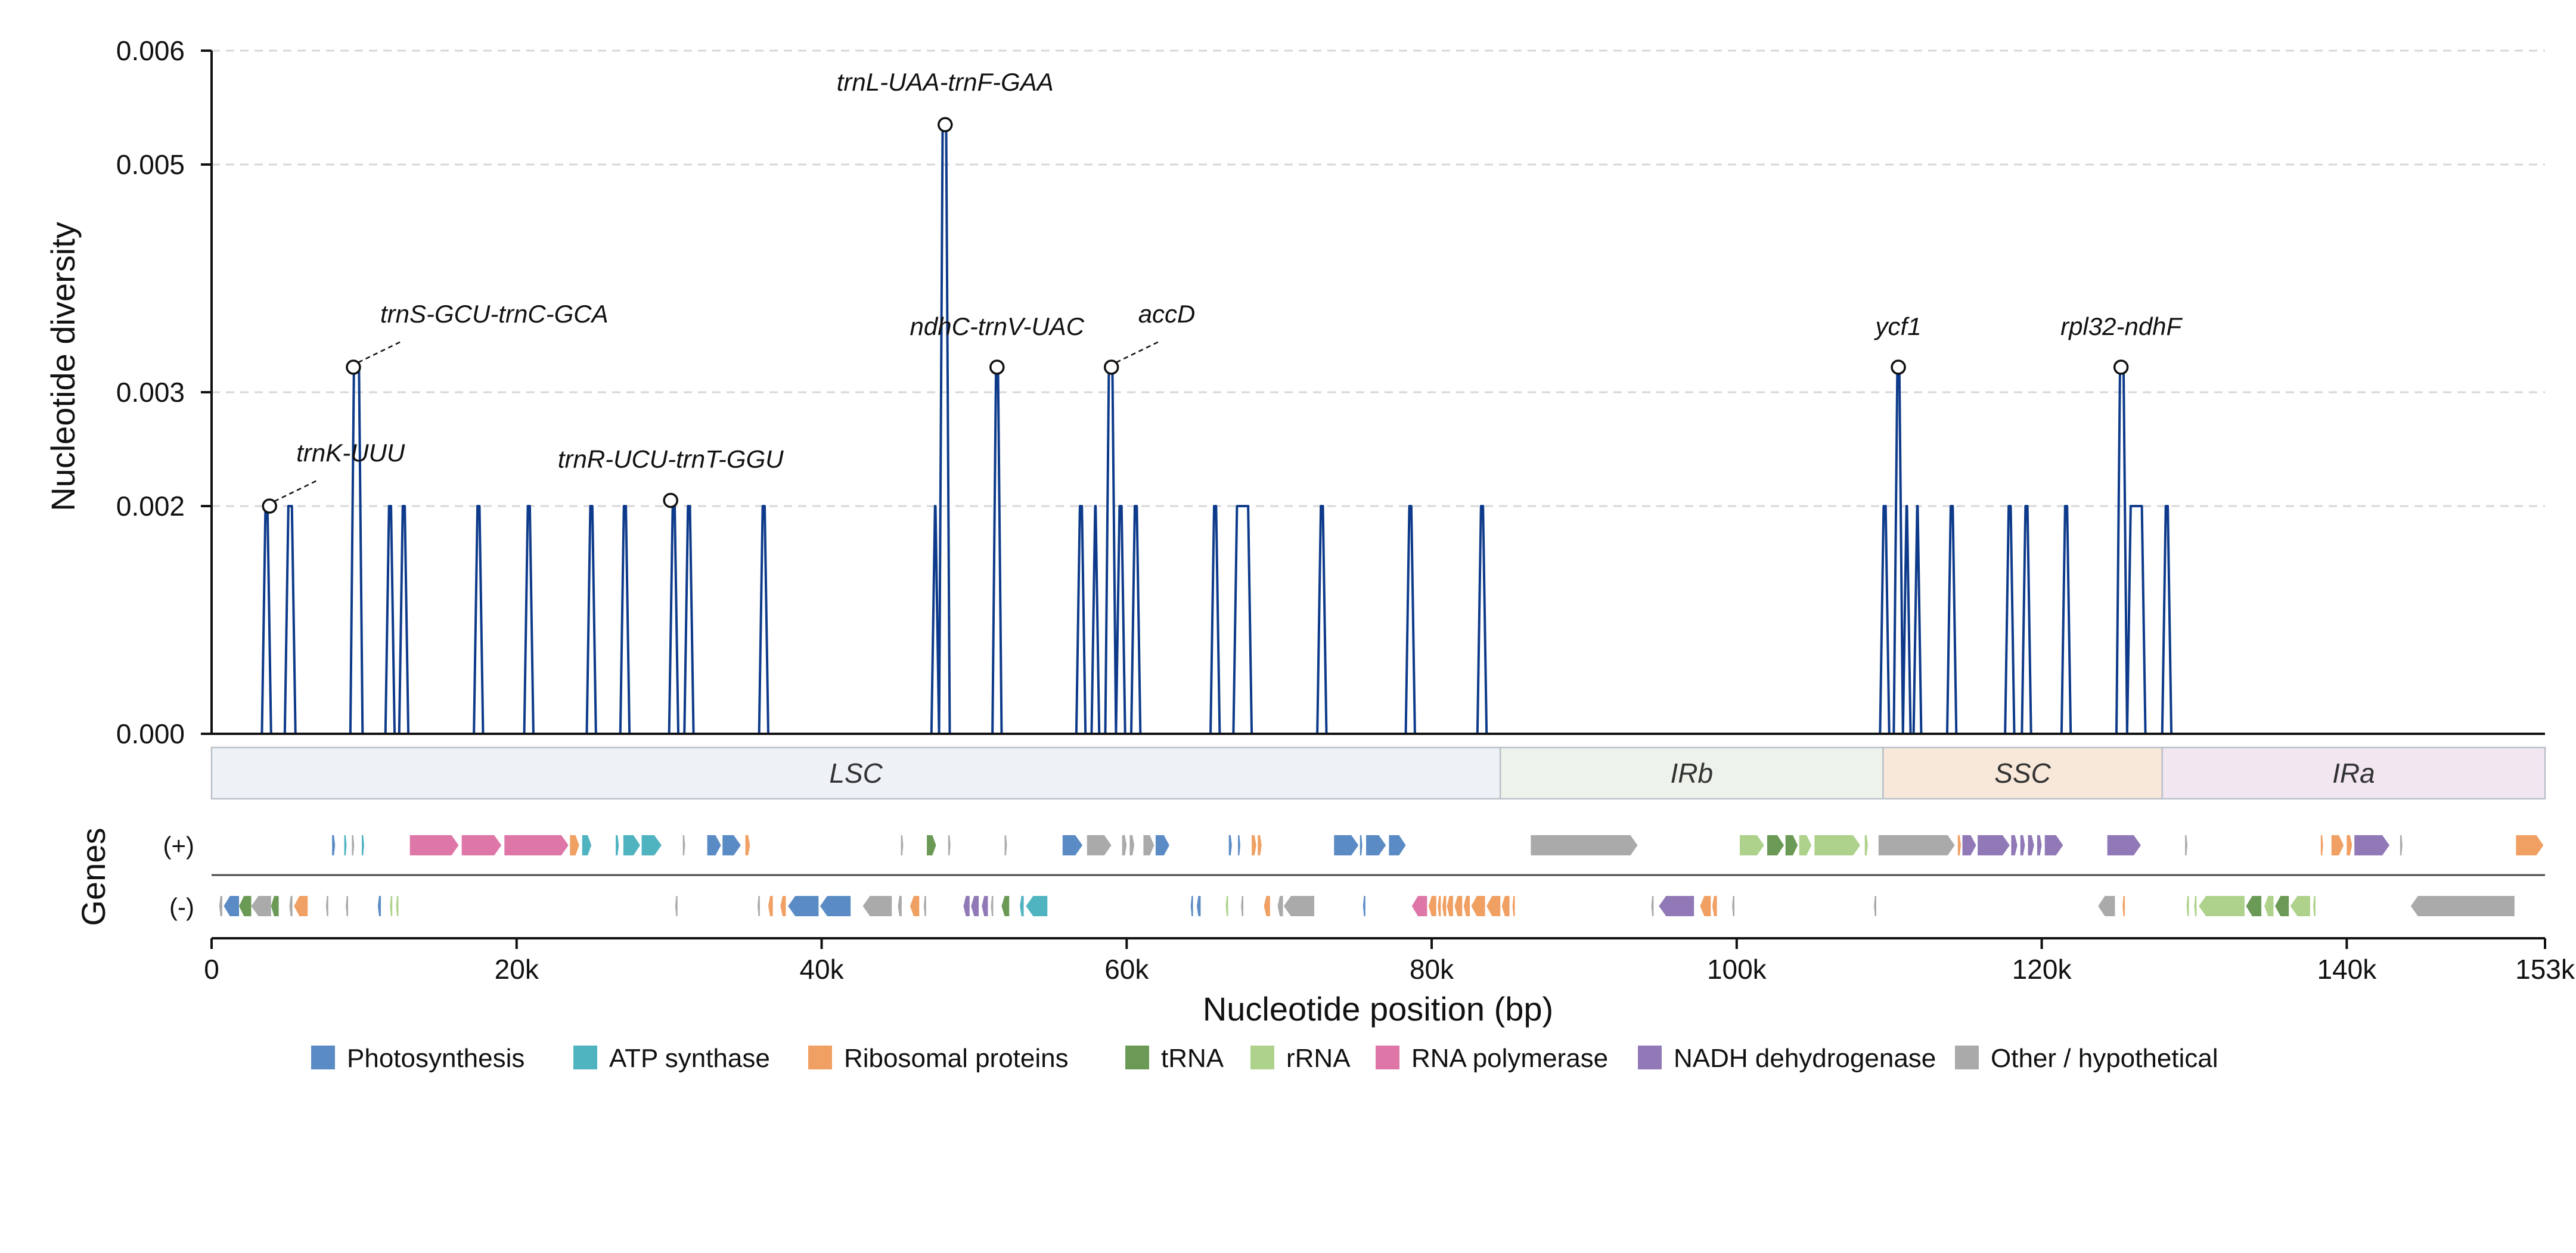 This screenshot has height=1253, width=2576. What do you see at coordinates (1378, 1009) in the screenshot?
I see `x-axis-title: Nucleotide position (bp)` at bounding box center [1378, 1009].